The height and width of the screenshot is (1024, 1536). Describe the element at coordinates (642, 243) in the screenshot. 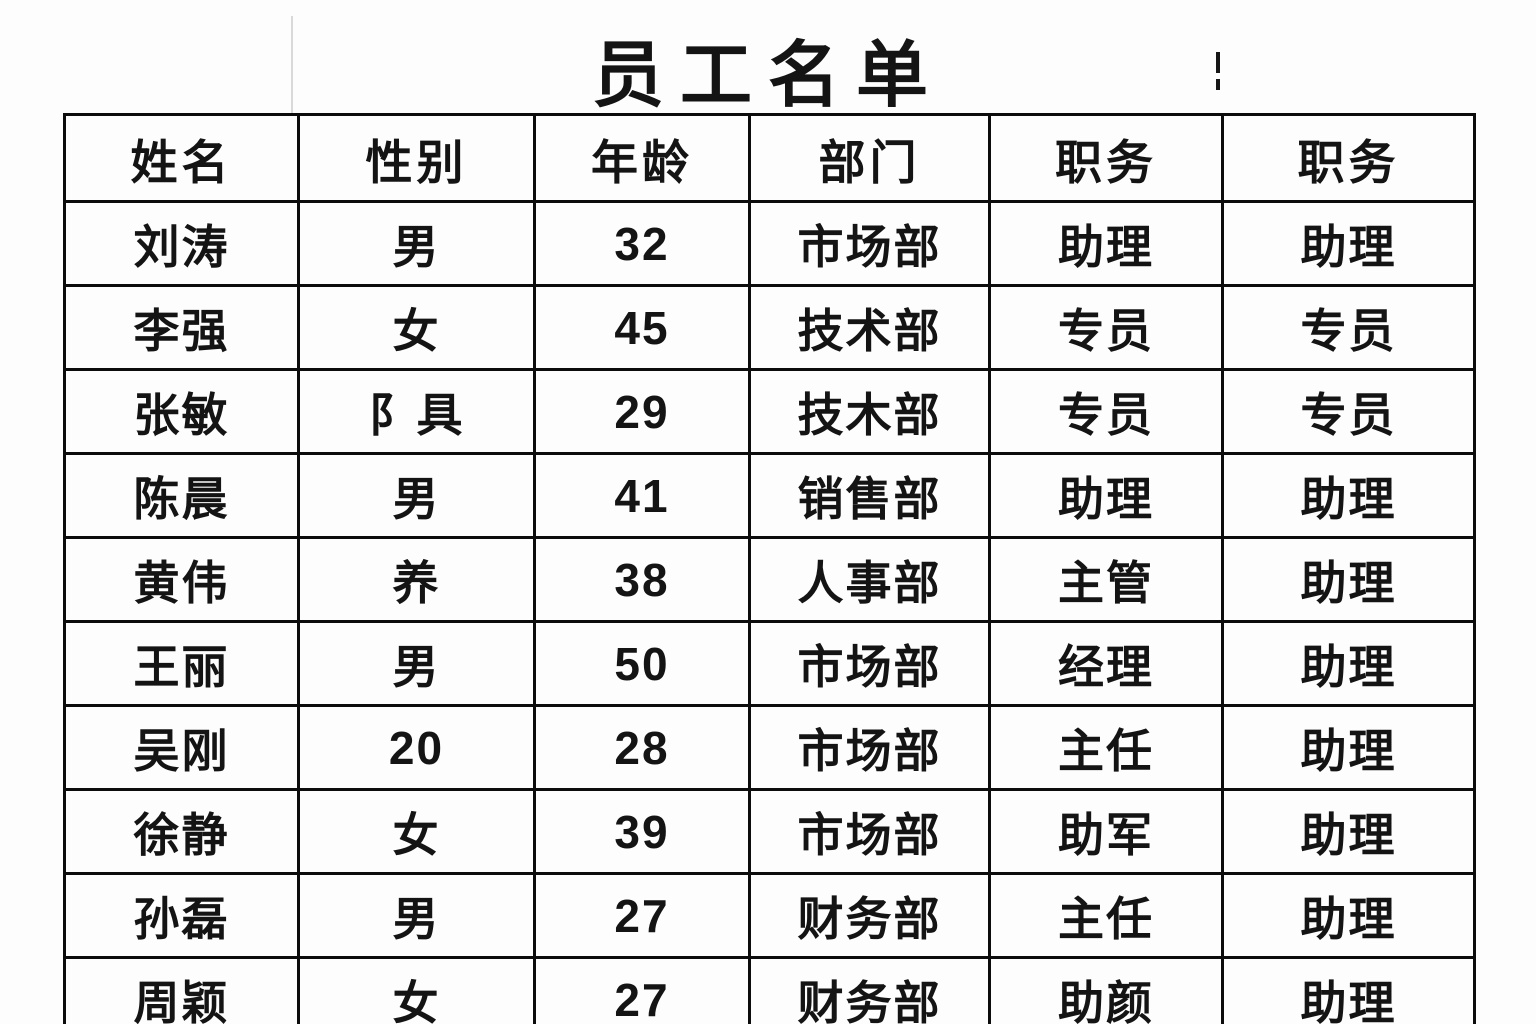

I see `cell-age: 32` at that location.